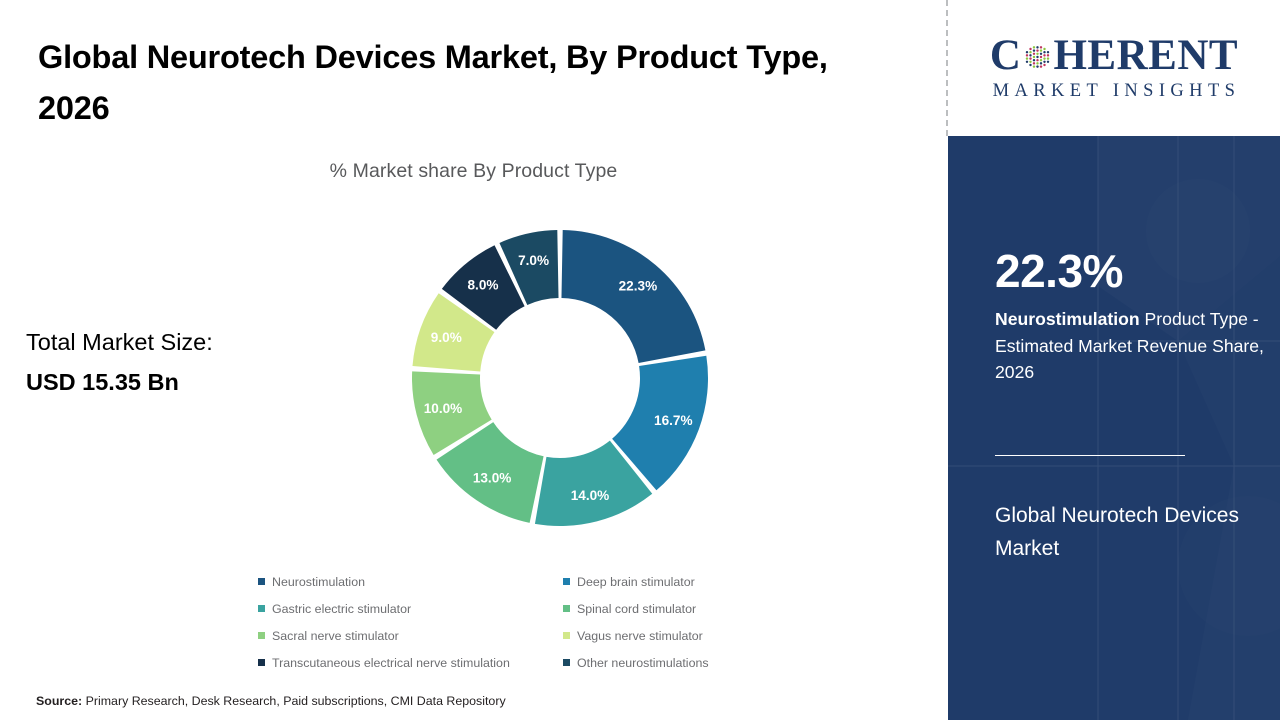  I want to click on legend-item-sacral-nerve-stimulator: Sacral nerve stimulator, so click(410, 636).